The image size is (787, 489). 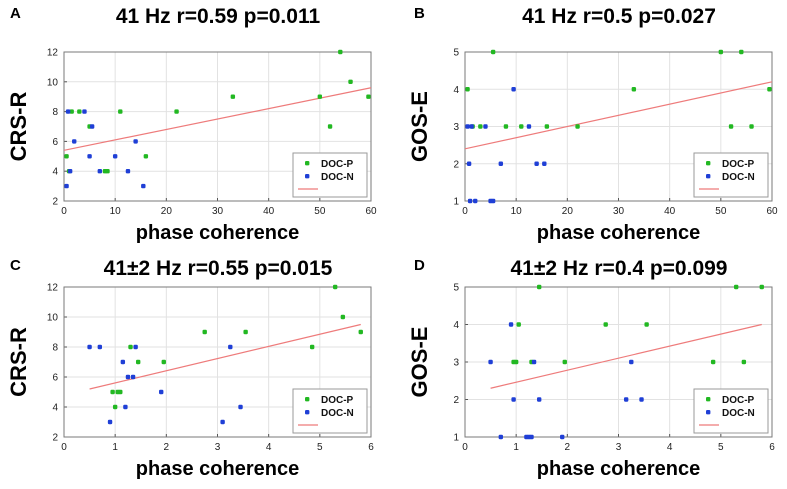 I want to click on x-tick-label: 4, so click(x=269, y=447).